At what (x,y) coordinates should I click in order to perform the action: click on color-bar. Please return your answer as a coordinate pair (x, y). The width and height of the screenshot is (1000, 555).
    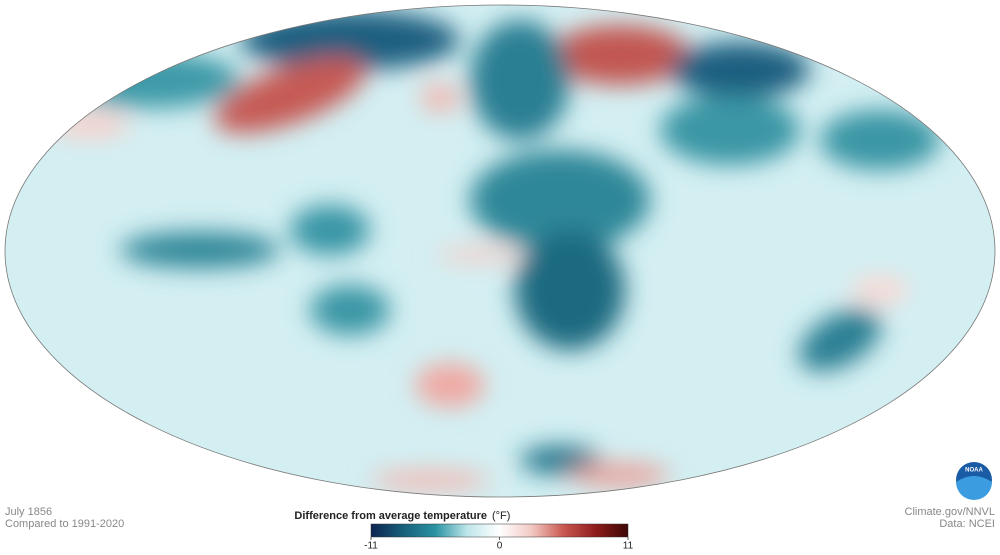
    Looking at the image, I should click on (499, 530).